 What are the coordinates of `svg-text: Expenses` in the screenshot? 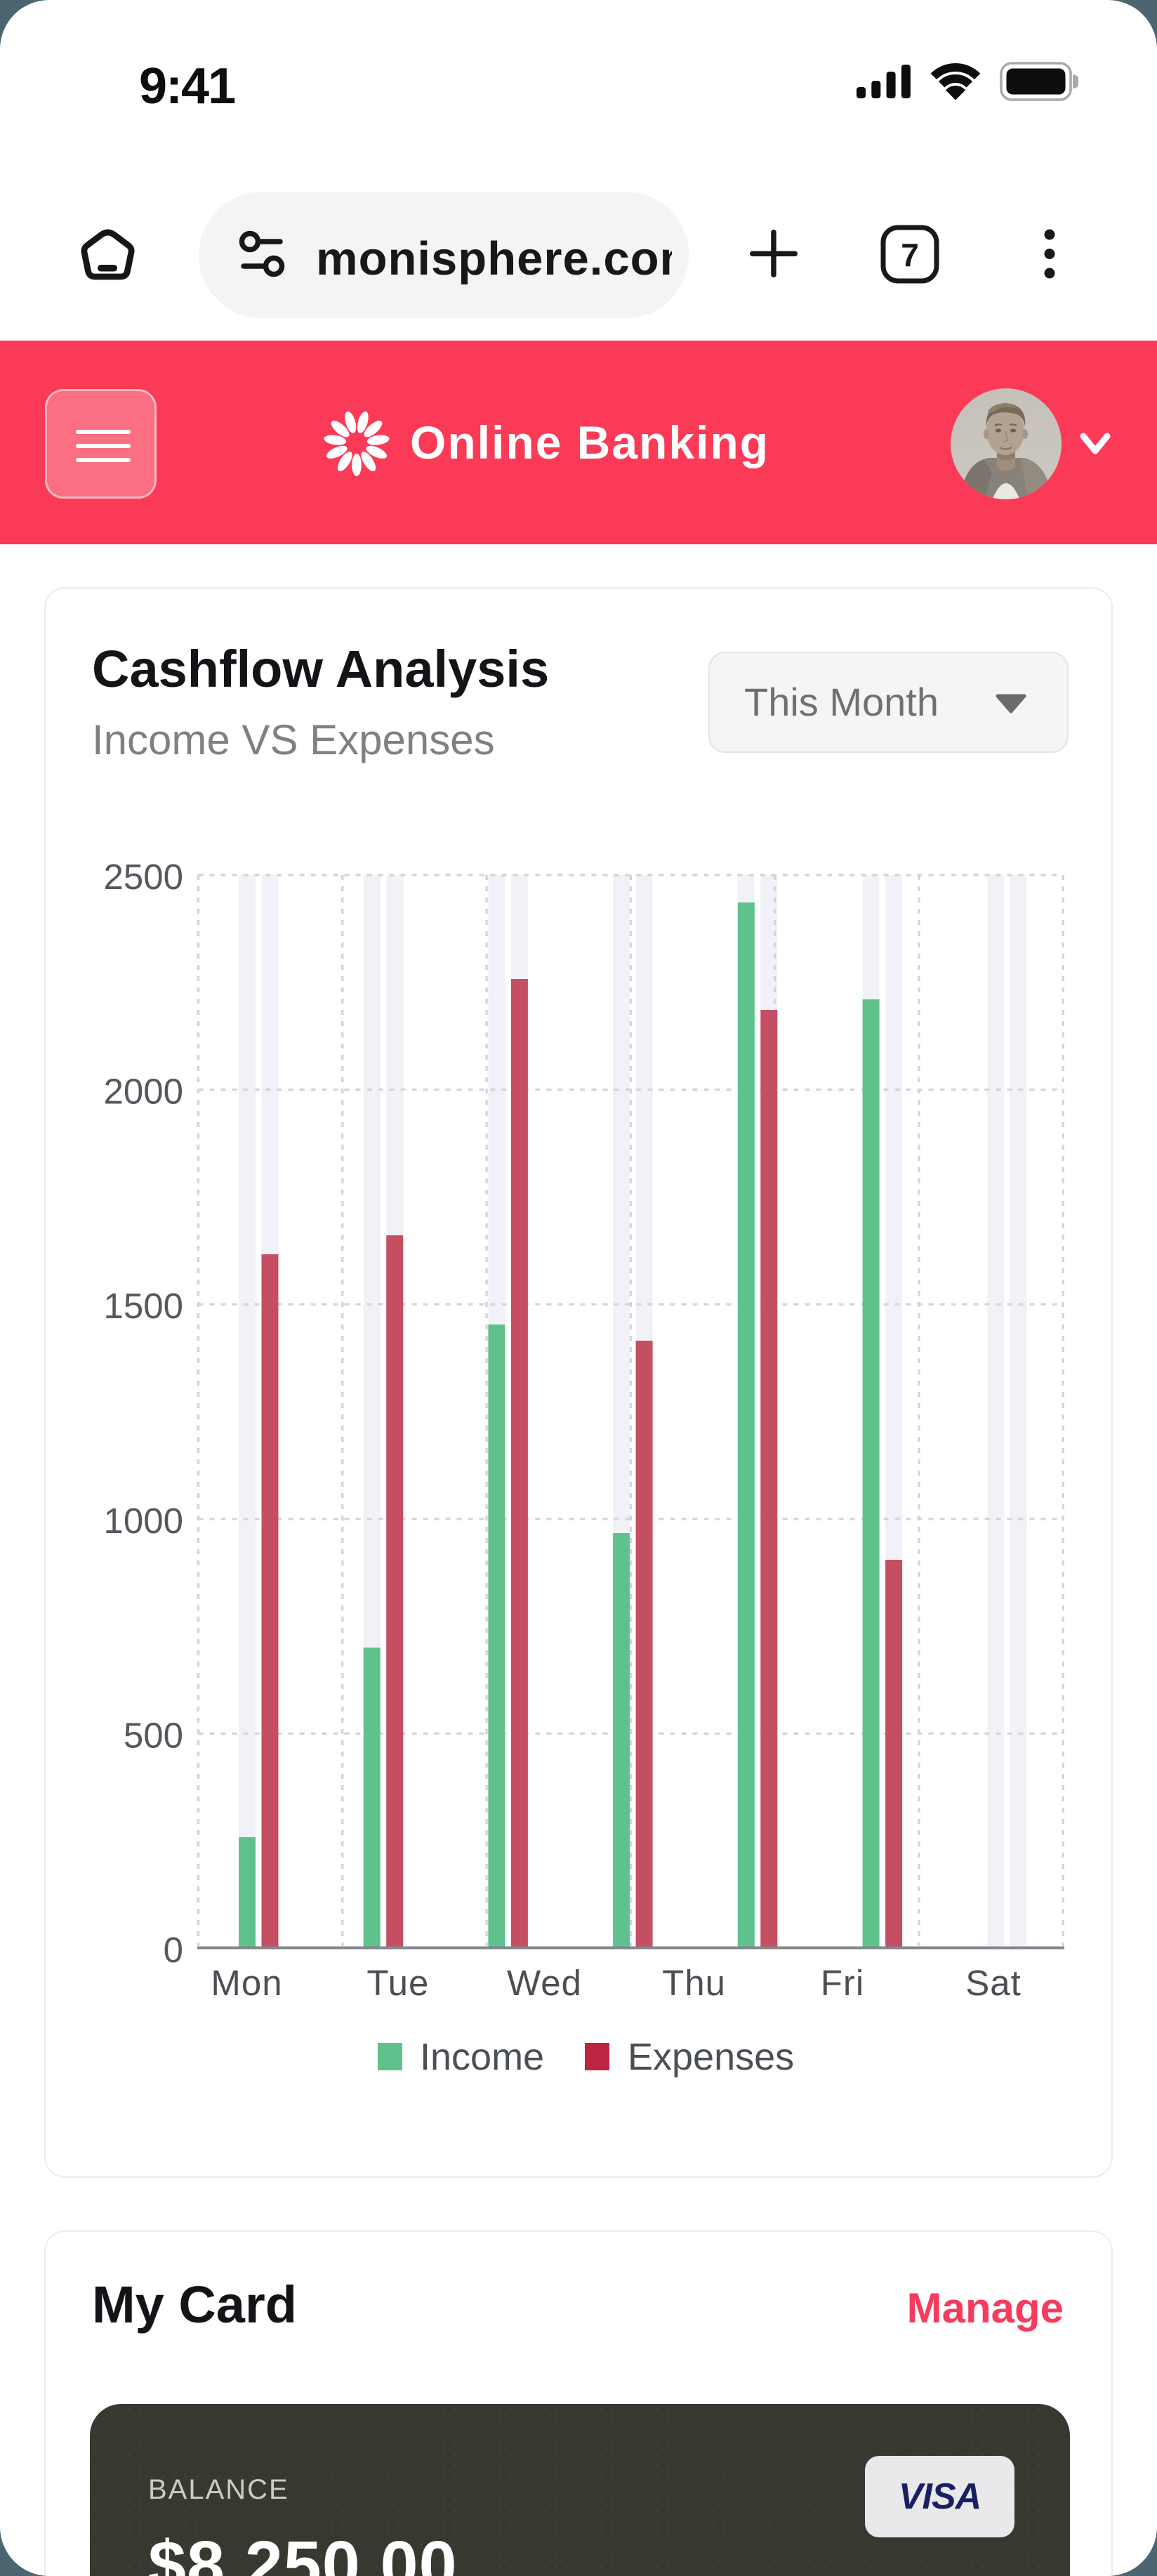 It's located at (711, 2057).